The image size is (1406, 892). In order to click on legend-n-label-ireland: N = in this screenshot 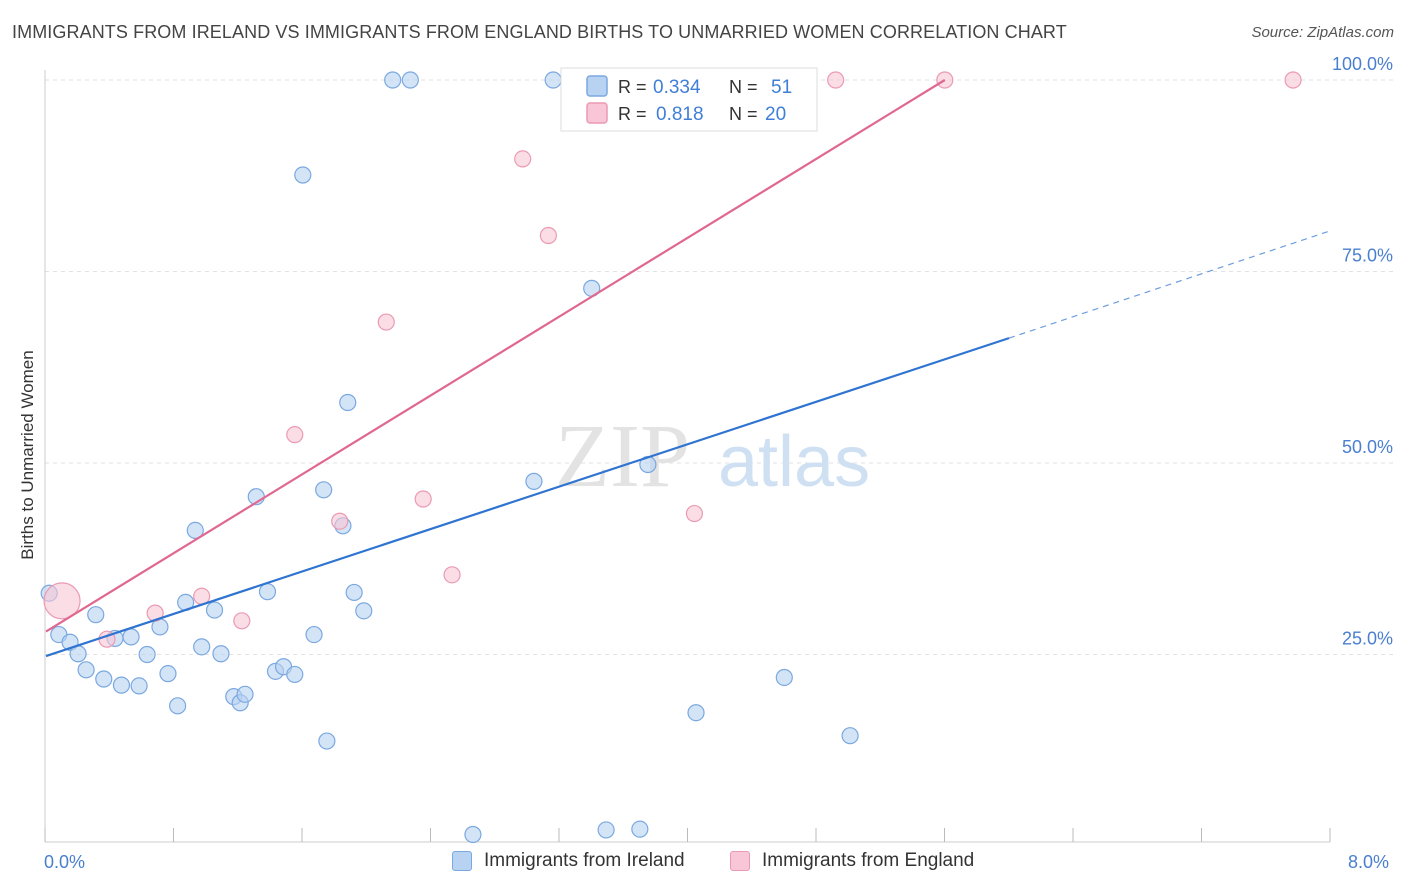, I will do `click(743, 87)`.